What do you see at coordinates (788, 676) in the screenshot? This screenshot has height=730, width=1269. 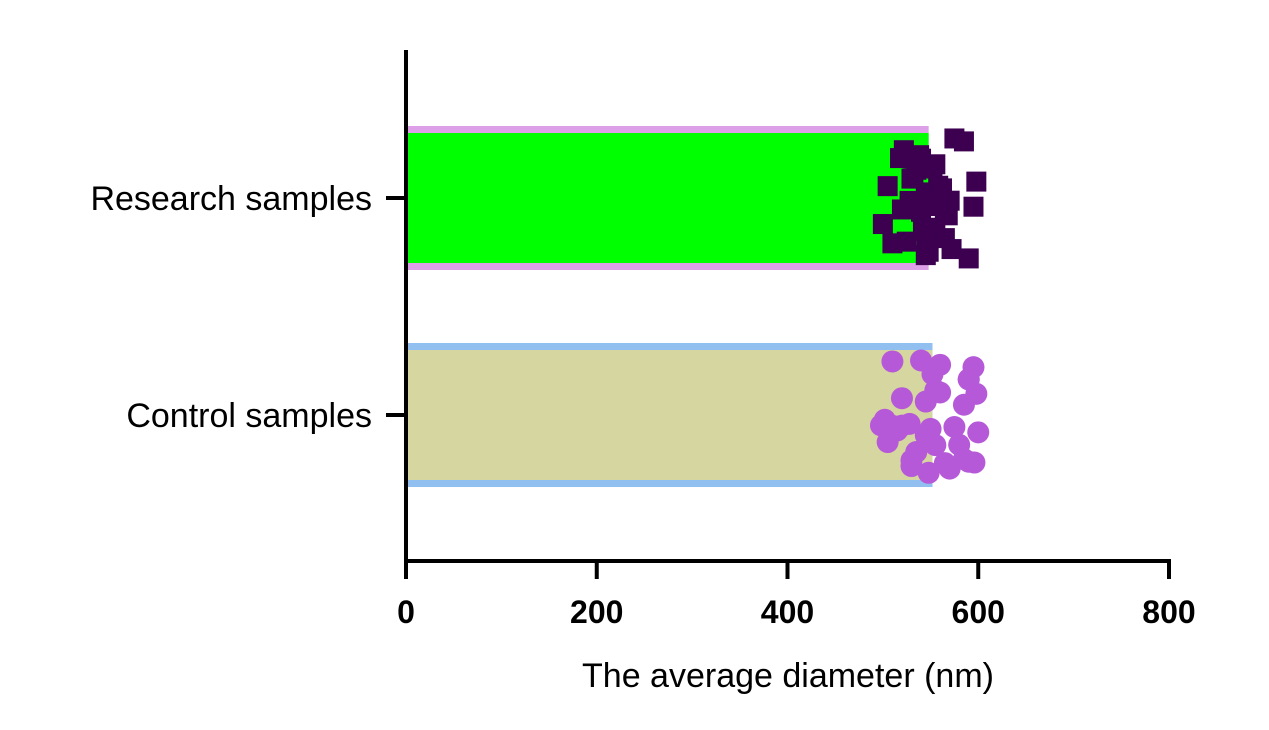 I see `x-axis-title: The average diameter (nm)` at bounding box center [788, 676].